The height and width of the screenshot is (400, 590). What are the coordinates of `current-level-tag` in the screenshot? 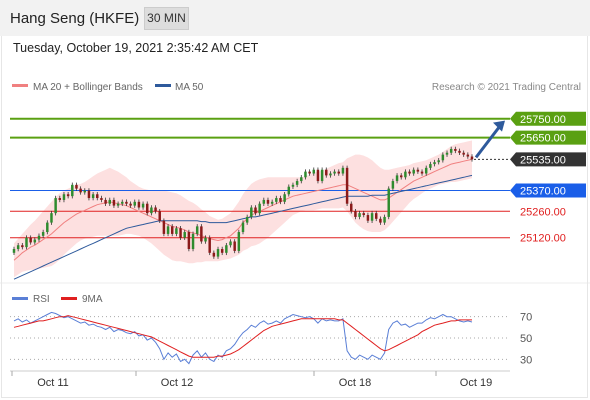 It's located at (548, 159).